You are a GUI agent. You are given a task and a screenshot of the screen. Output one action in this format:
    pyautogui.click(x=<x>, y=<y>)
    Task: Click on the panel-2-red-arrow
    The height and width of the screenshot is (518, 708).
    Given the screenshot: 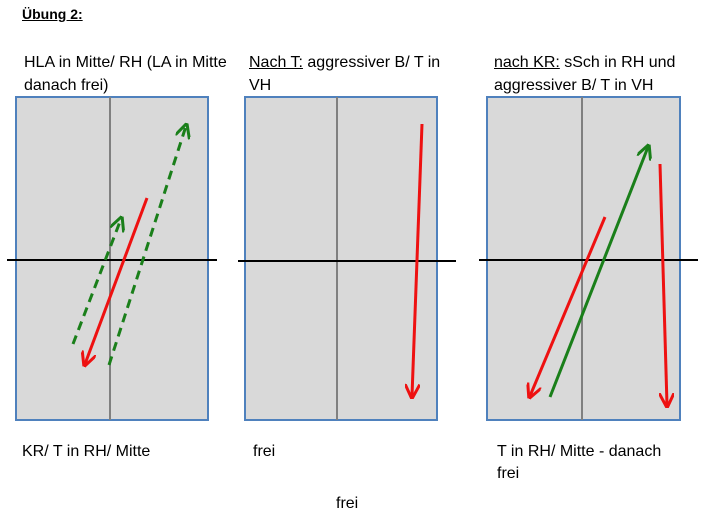 What is the action you would take?
    pyautogui.click(x=418, y=259)
    